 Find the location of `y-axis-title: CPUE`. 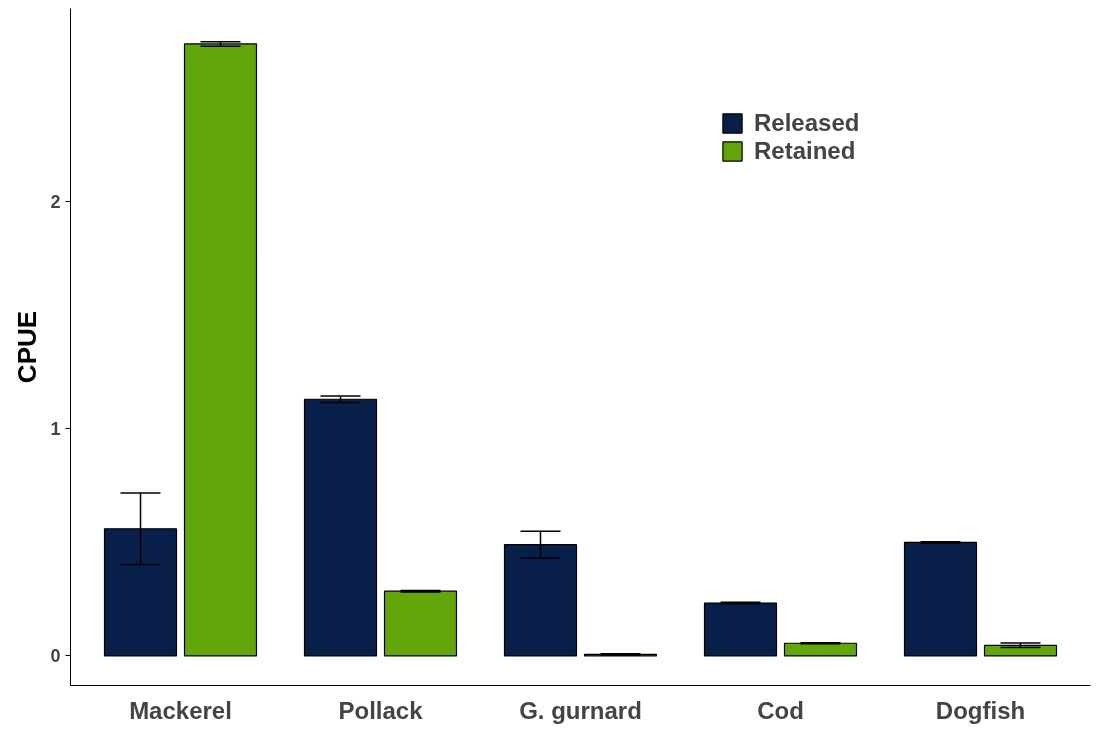

y-axis-title: CPUE is located at coordinates (27, 347).